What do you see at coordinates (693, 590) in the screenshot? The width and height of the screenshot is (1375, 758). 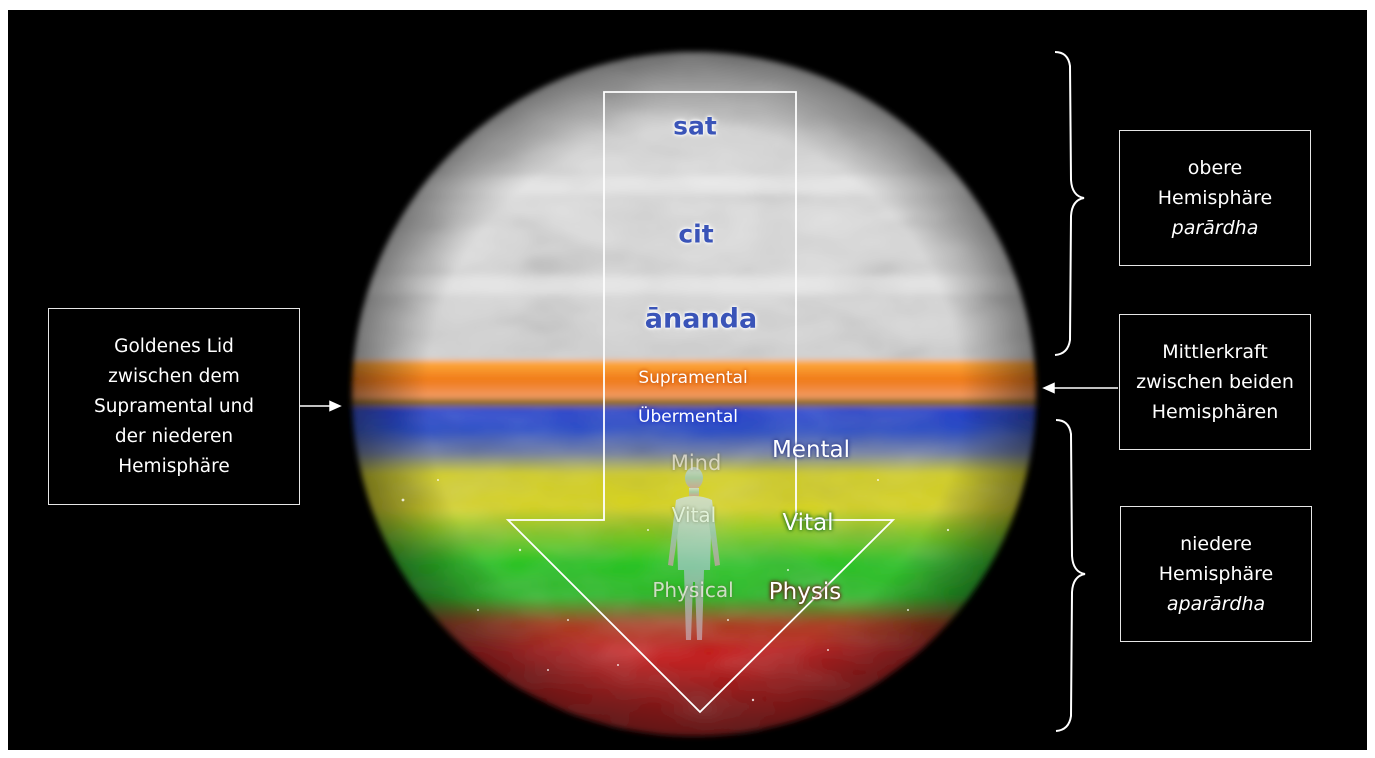 I see `inner-label-physical: Physical` at bounding box center [693, 590].